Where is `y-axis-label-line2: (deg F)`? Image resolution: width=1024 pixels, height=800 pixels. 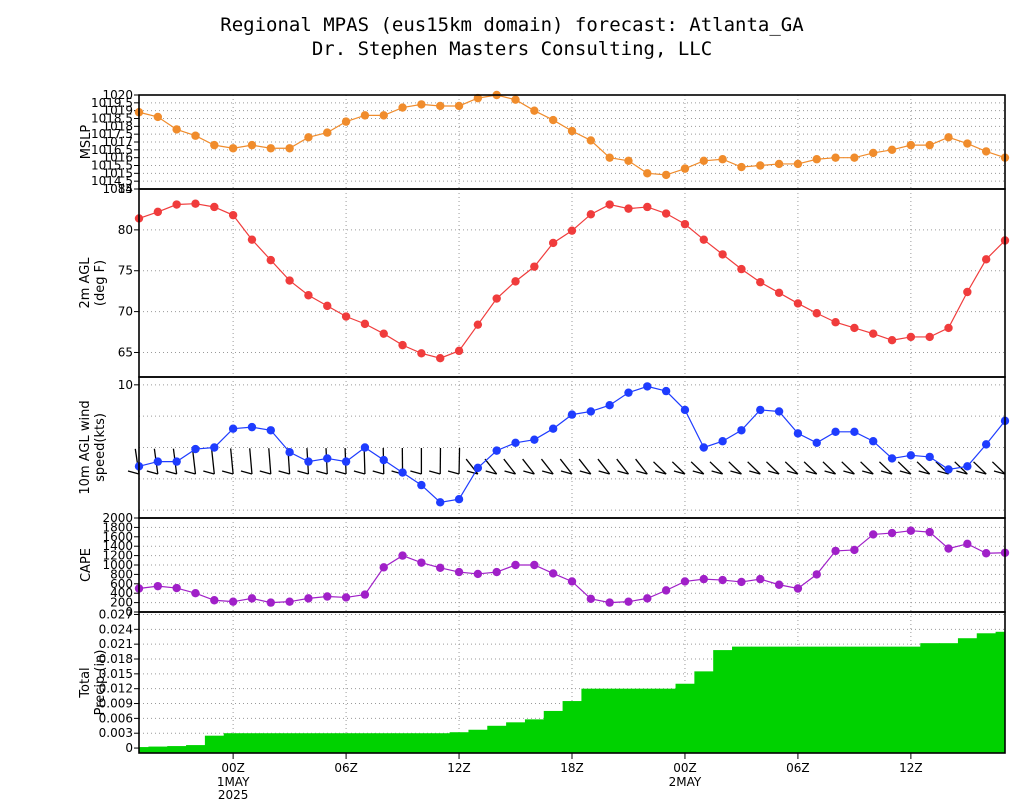 y-axis-label-line2: (deg F) is located at coordinates (100, 283).